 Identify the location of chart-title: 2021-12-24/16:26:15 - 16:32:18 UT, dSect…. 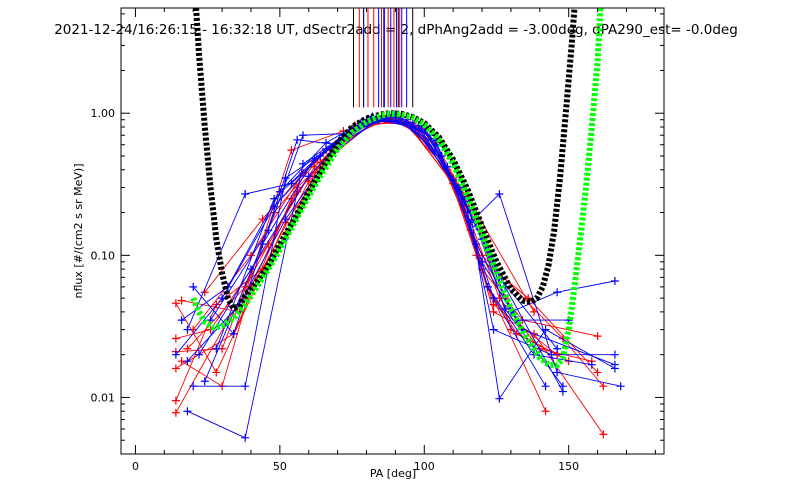
(396, 30).